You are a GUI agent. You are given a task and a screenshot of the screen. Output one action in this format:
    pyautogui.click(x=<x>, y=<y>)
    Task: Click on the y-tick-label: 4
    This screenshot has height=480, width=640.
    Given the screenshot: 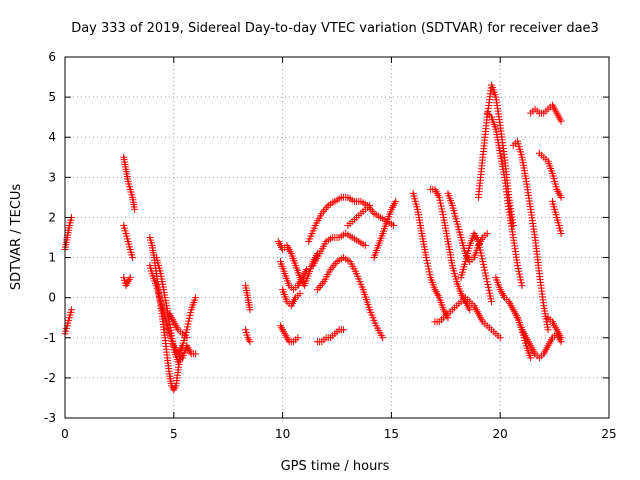 What is the action you would take?
    pyautogui.click(x=52, y=137)
    